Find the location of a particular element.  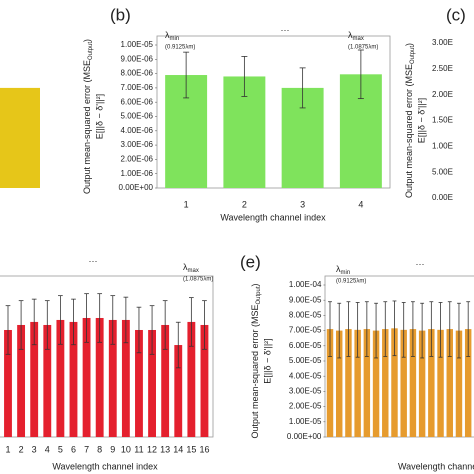

x-tick-label: 9 is located at coordinates (112, 449).